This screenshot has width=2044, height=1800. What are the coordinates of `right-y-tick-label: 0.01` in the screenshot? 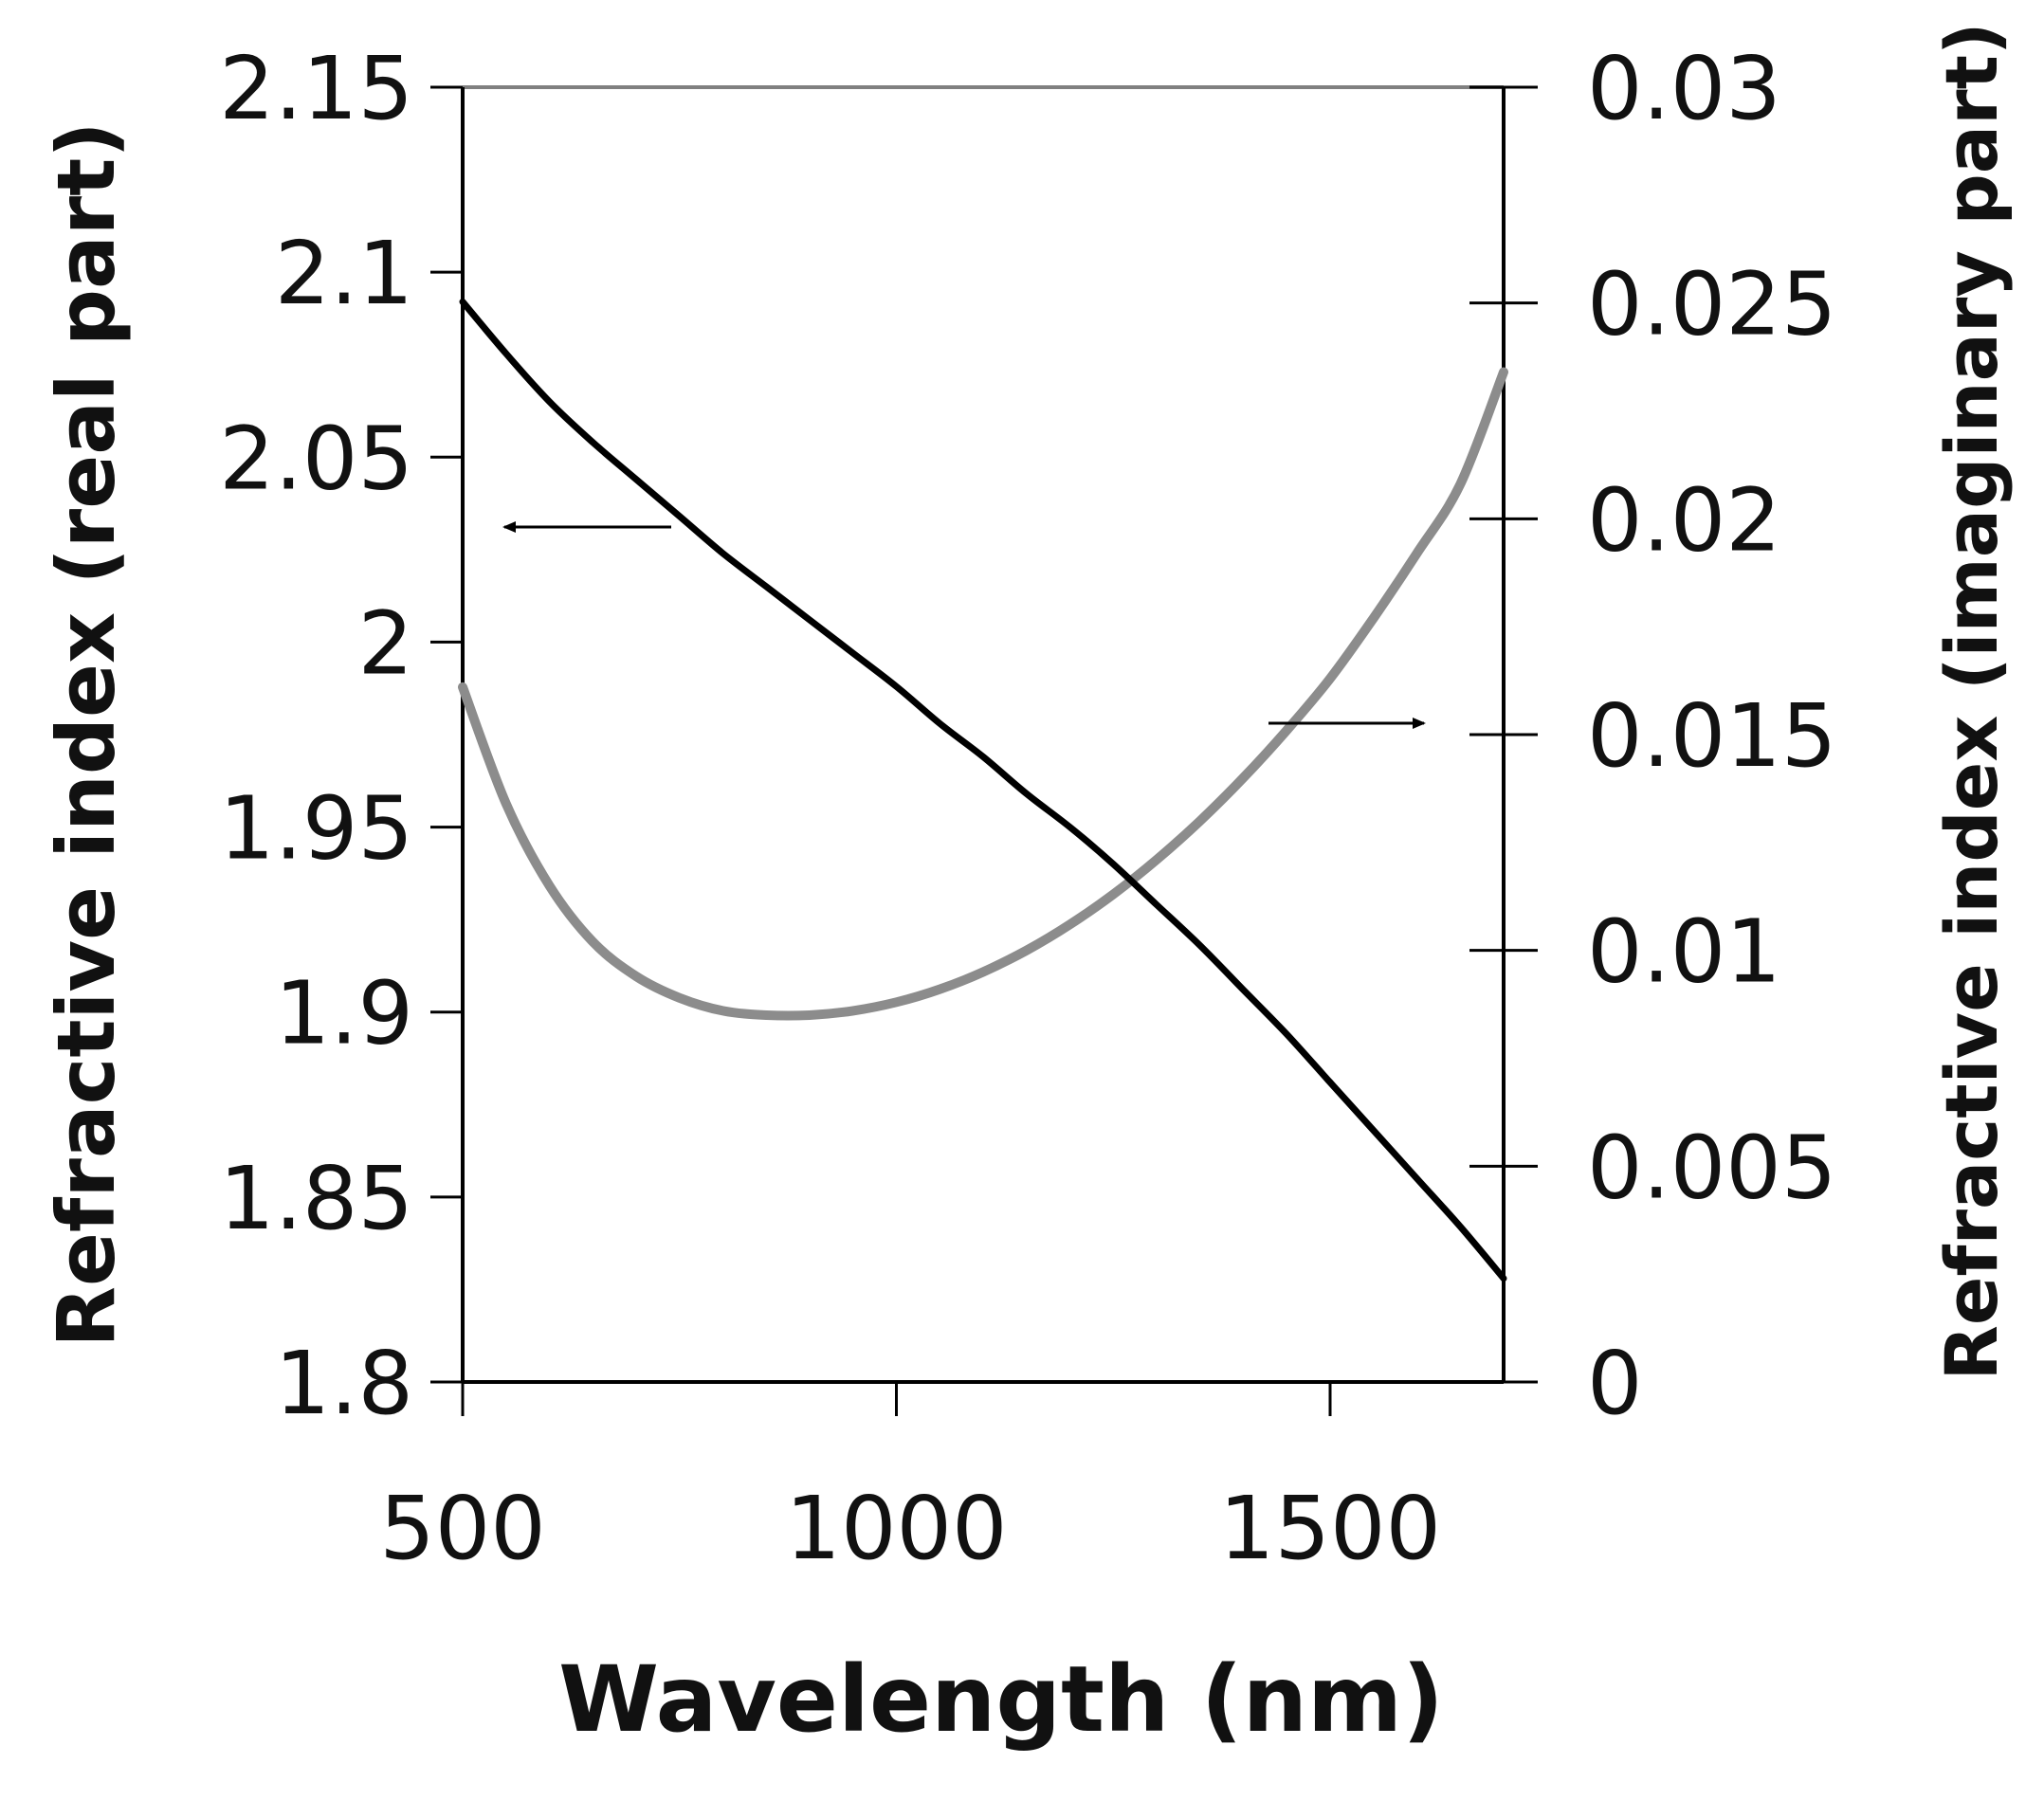 It's located at (1684, 952).